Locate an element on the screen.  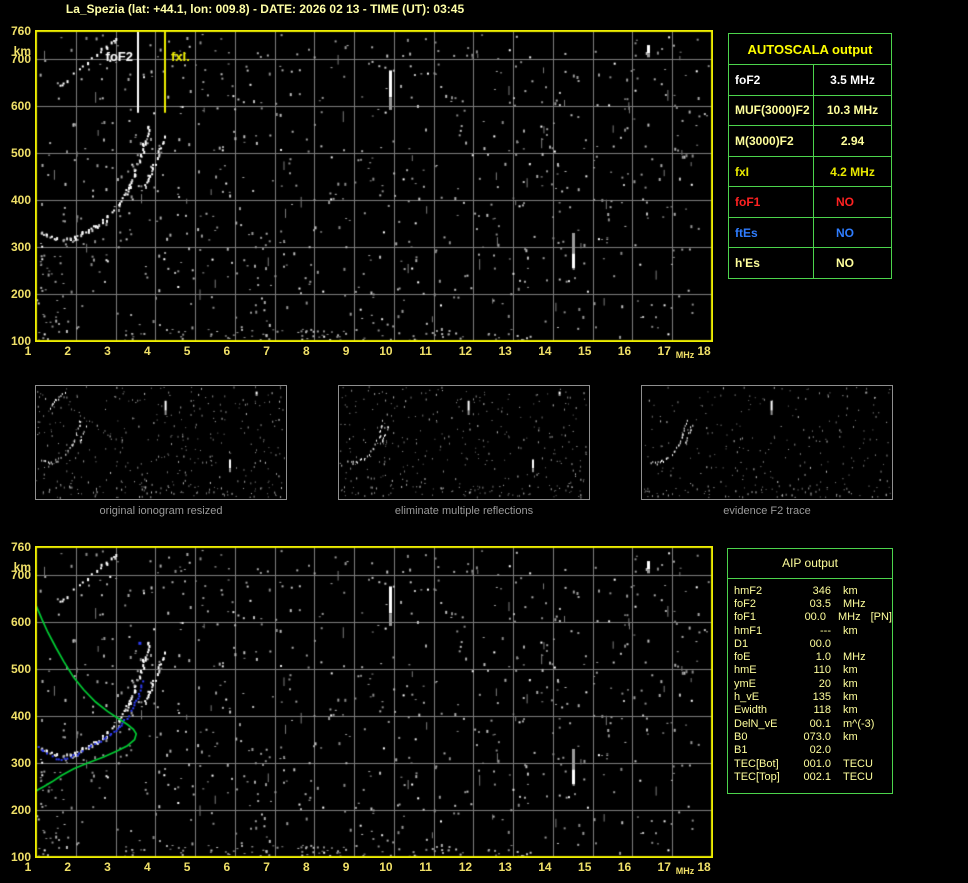
param-value: 10.3 MHz is located at coordinates (852, 110).